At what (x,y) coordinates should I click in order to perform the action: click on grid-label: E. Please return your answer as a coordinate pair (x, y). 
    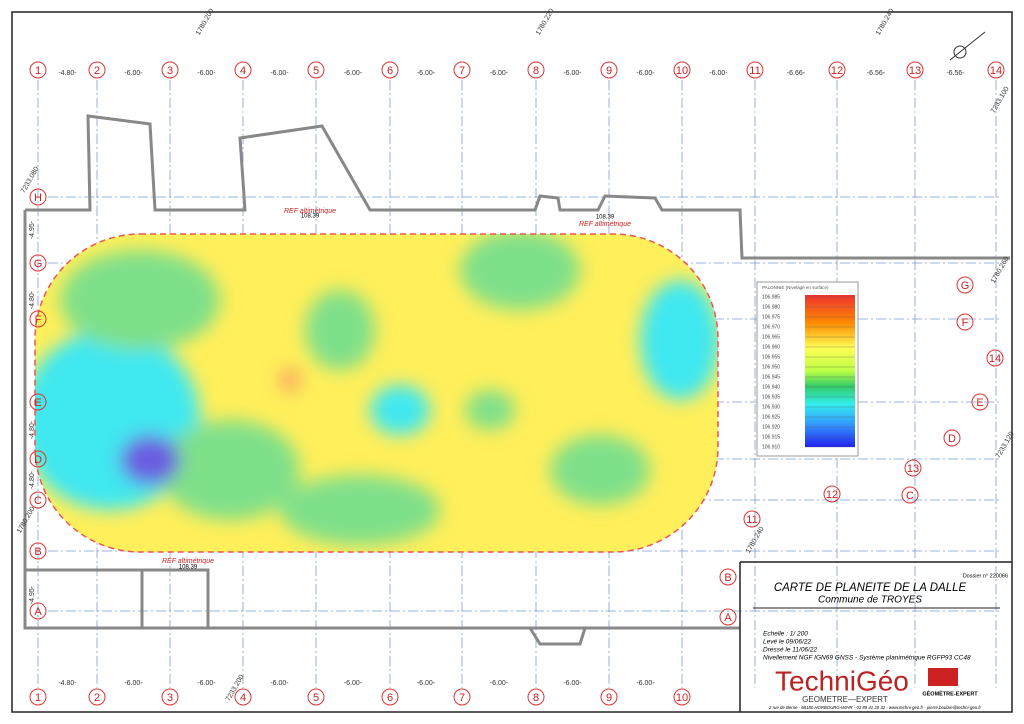
    Looking at the image, I should click on (37, 403).